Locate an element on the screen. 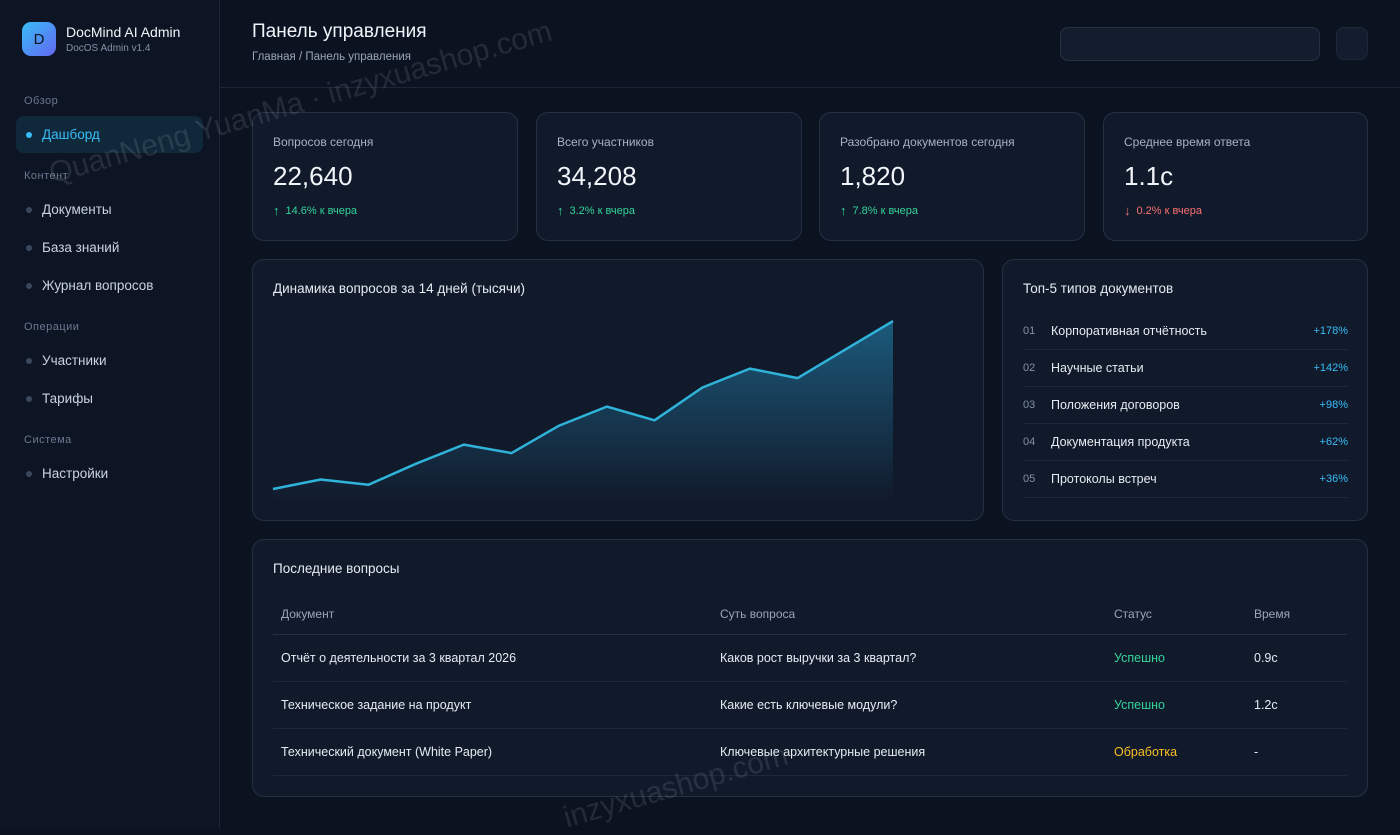  chart-area-fill is located at coordinates (583, 411).